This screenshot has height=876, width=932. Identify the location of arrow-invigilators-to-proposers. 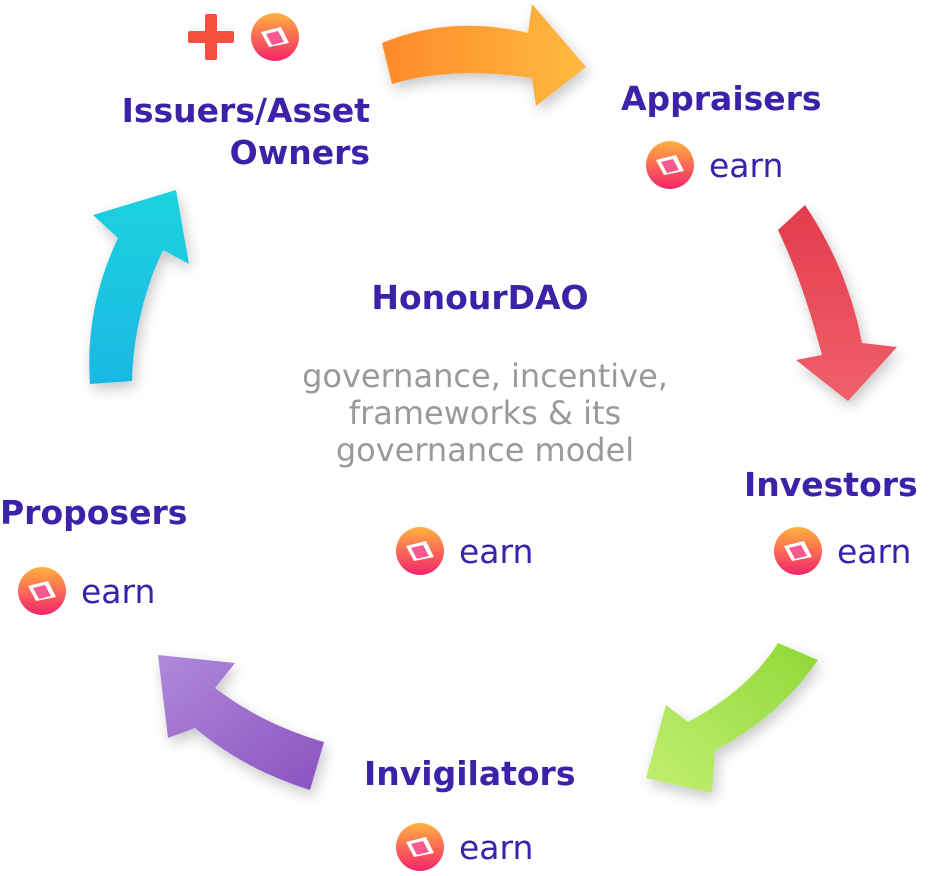
(241, 722).